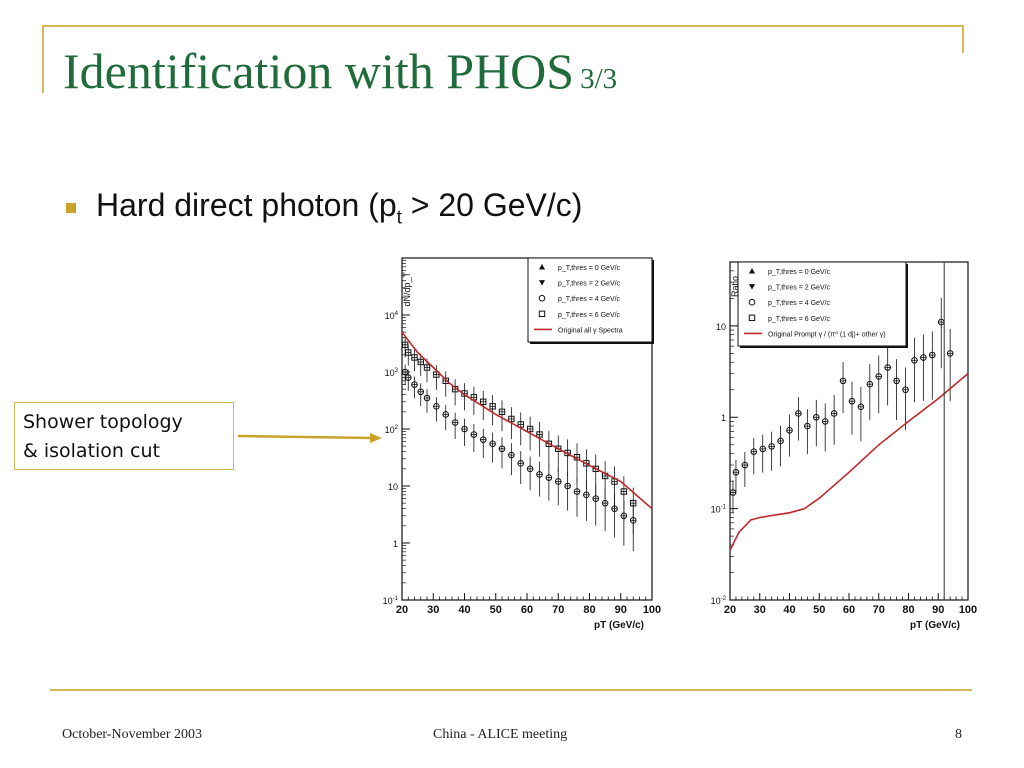 This screenshot has width=1024, height=768. What do you see at coordinates (719, 601) in the screenshot?
I see `y-tick-label: 10-2` at bounding box center [719, 601].